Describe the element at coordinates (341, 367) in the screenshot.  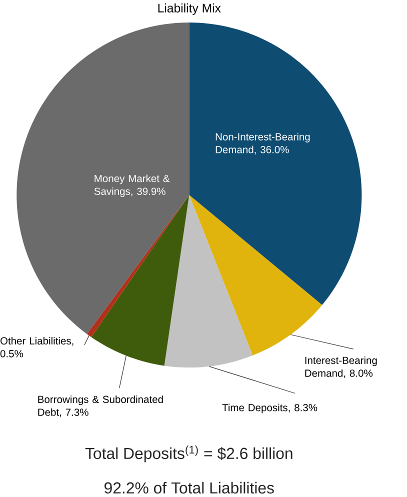
I see `slice-label: Interest-Bearing Demand, 8.0%` at that location.